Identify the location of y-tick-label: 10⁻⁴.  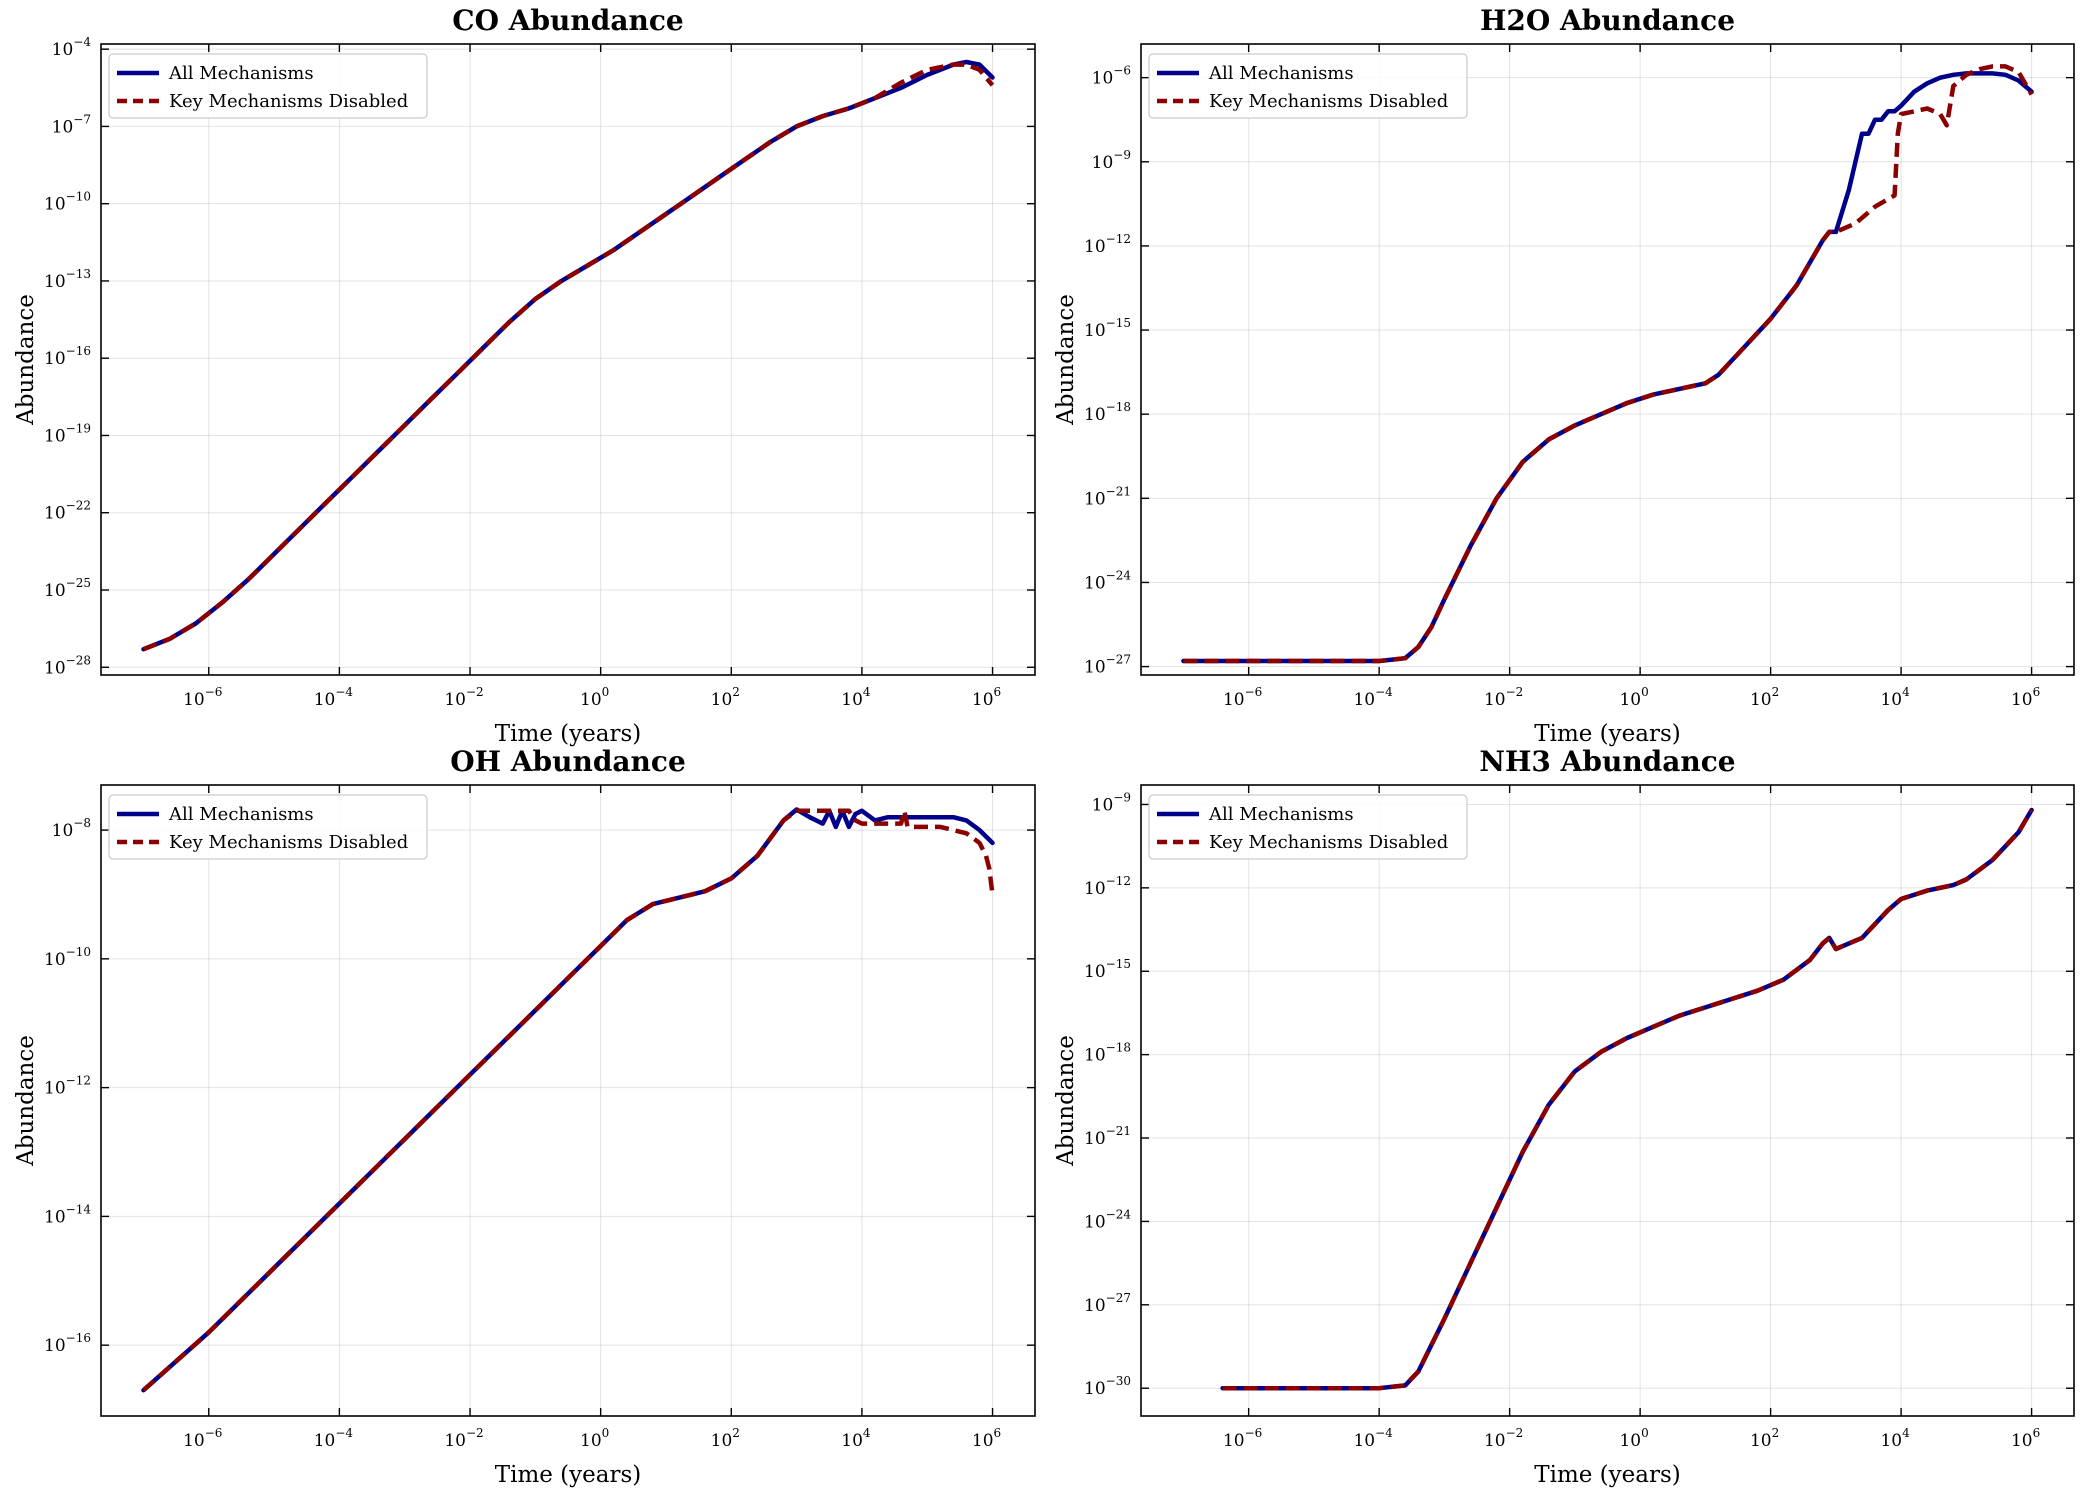
(72, 47).